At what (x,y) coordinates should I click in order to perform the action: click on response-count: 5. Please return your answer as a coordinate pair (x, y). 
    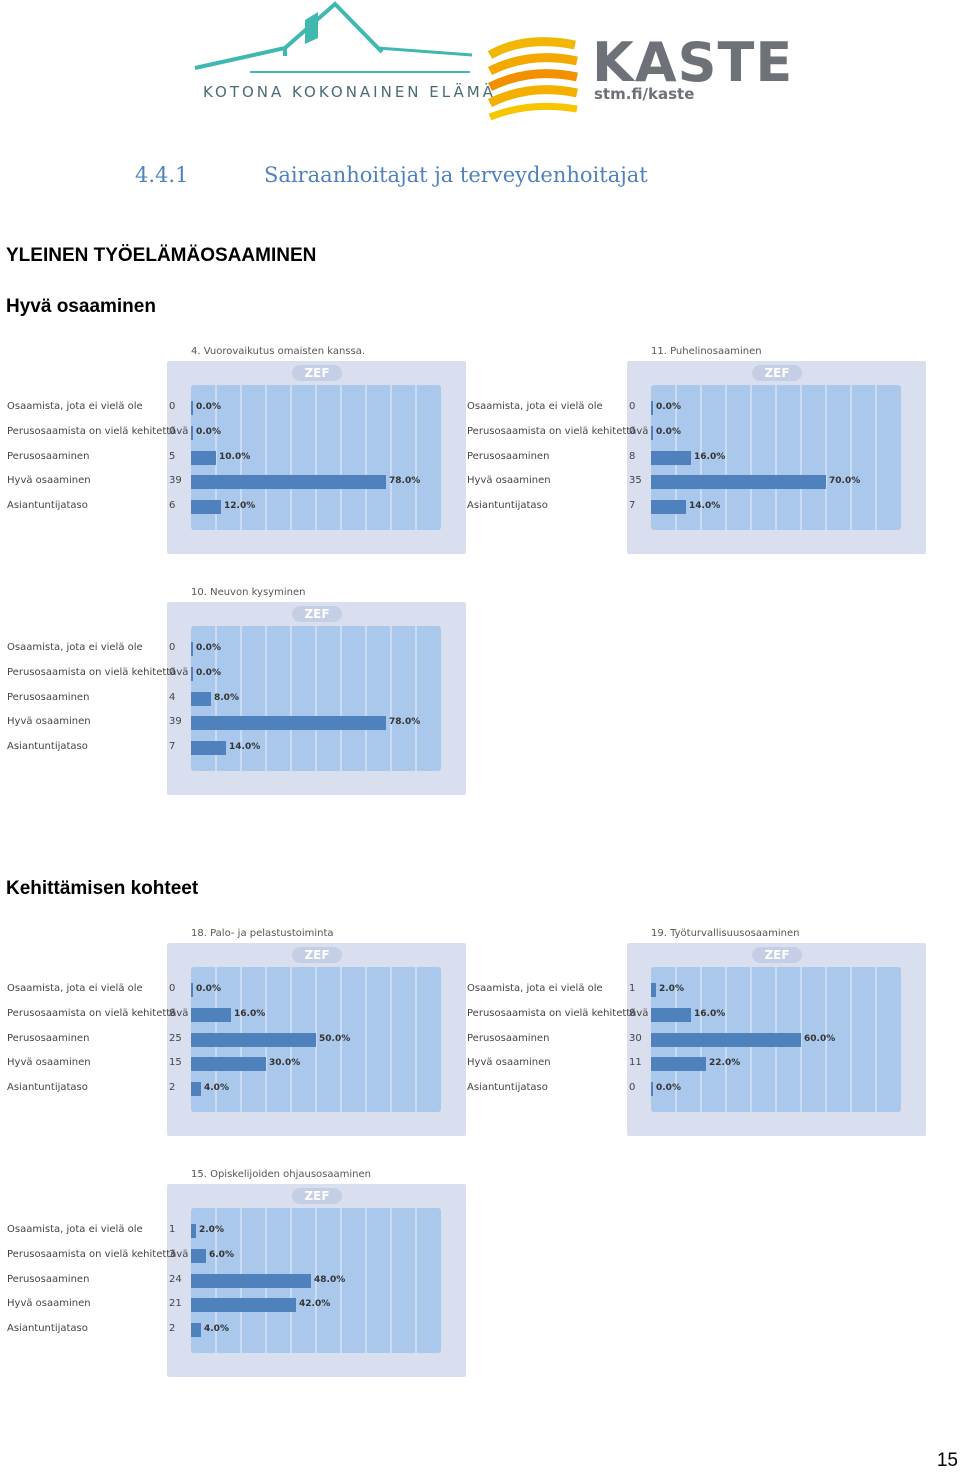
    Looking at the image, I should click on (172, 456).